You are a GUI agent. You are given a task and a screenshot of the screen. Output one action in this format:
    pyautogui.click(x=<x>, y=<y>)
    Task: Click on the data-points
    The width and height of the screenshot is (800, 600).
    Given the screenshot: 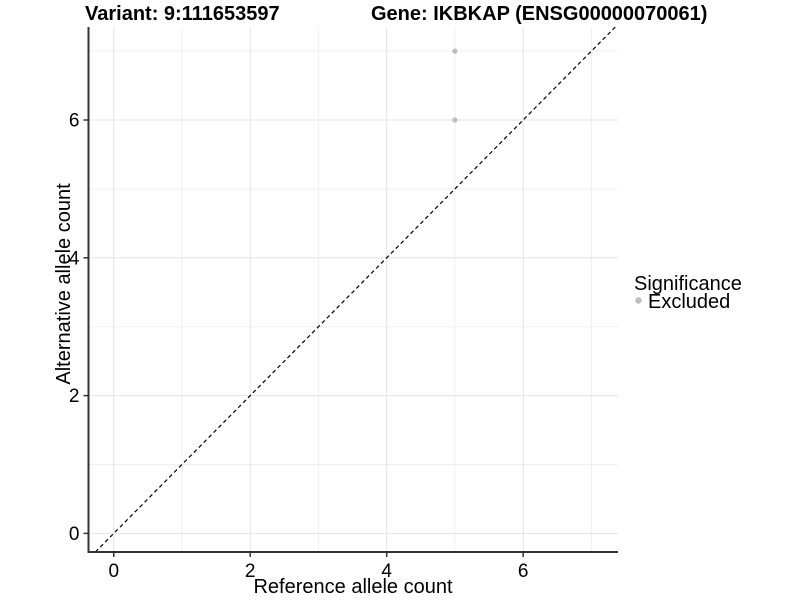 What is the action you would take?
    pyautogui.click(x=455, y=85)
    